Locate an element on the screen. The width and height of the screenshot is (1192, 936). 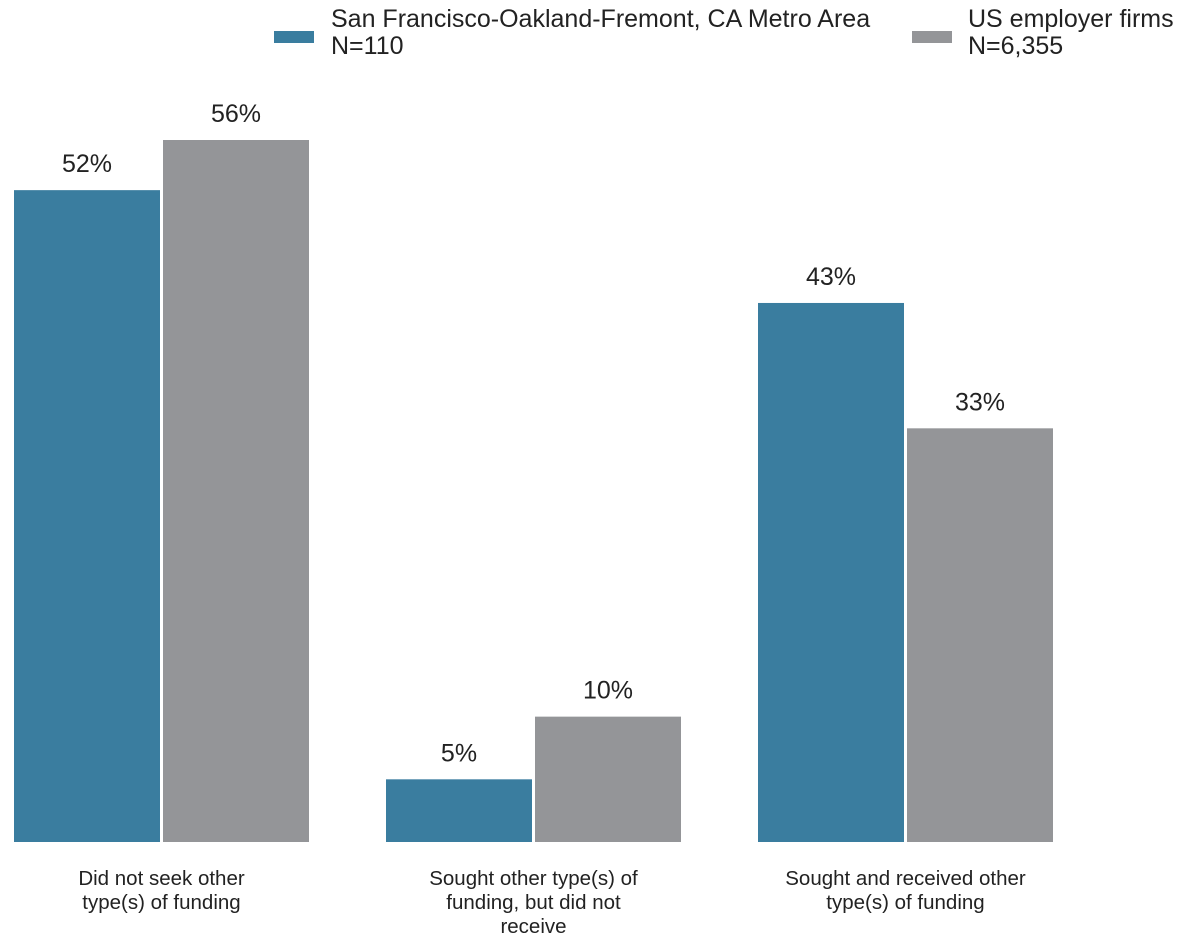
legend-label-series-2-line-2: N=6,355 is located at coordinates (1015, 46).